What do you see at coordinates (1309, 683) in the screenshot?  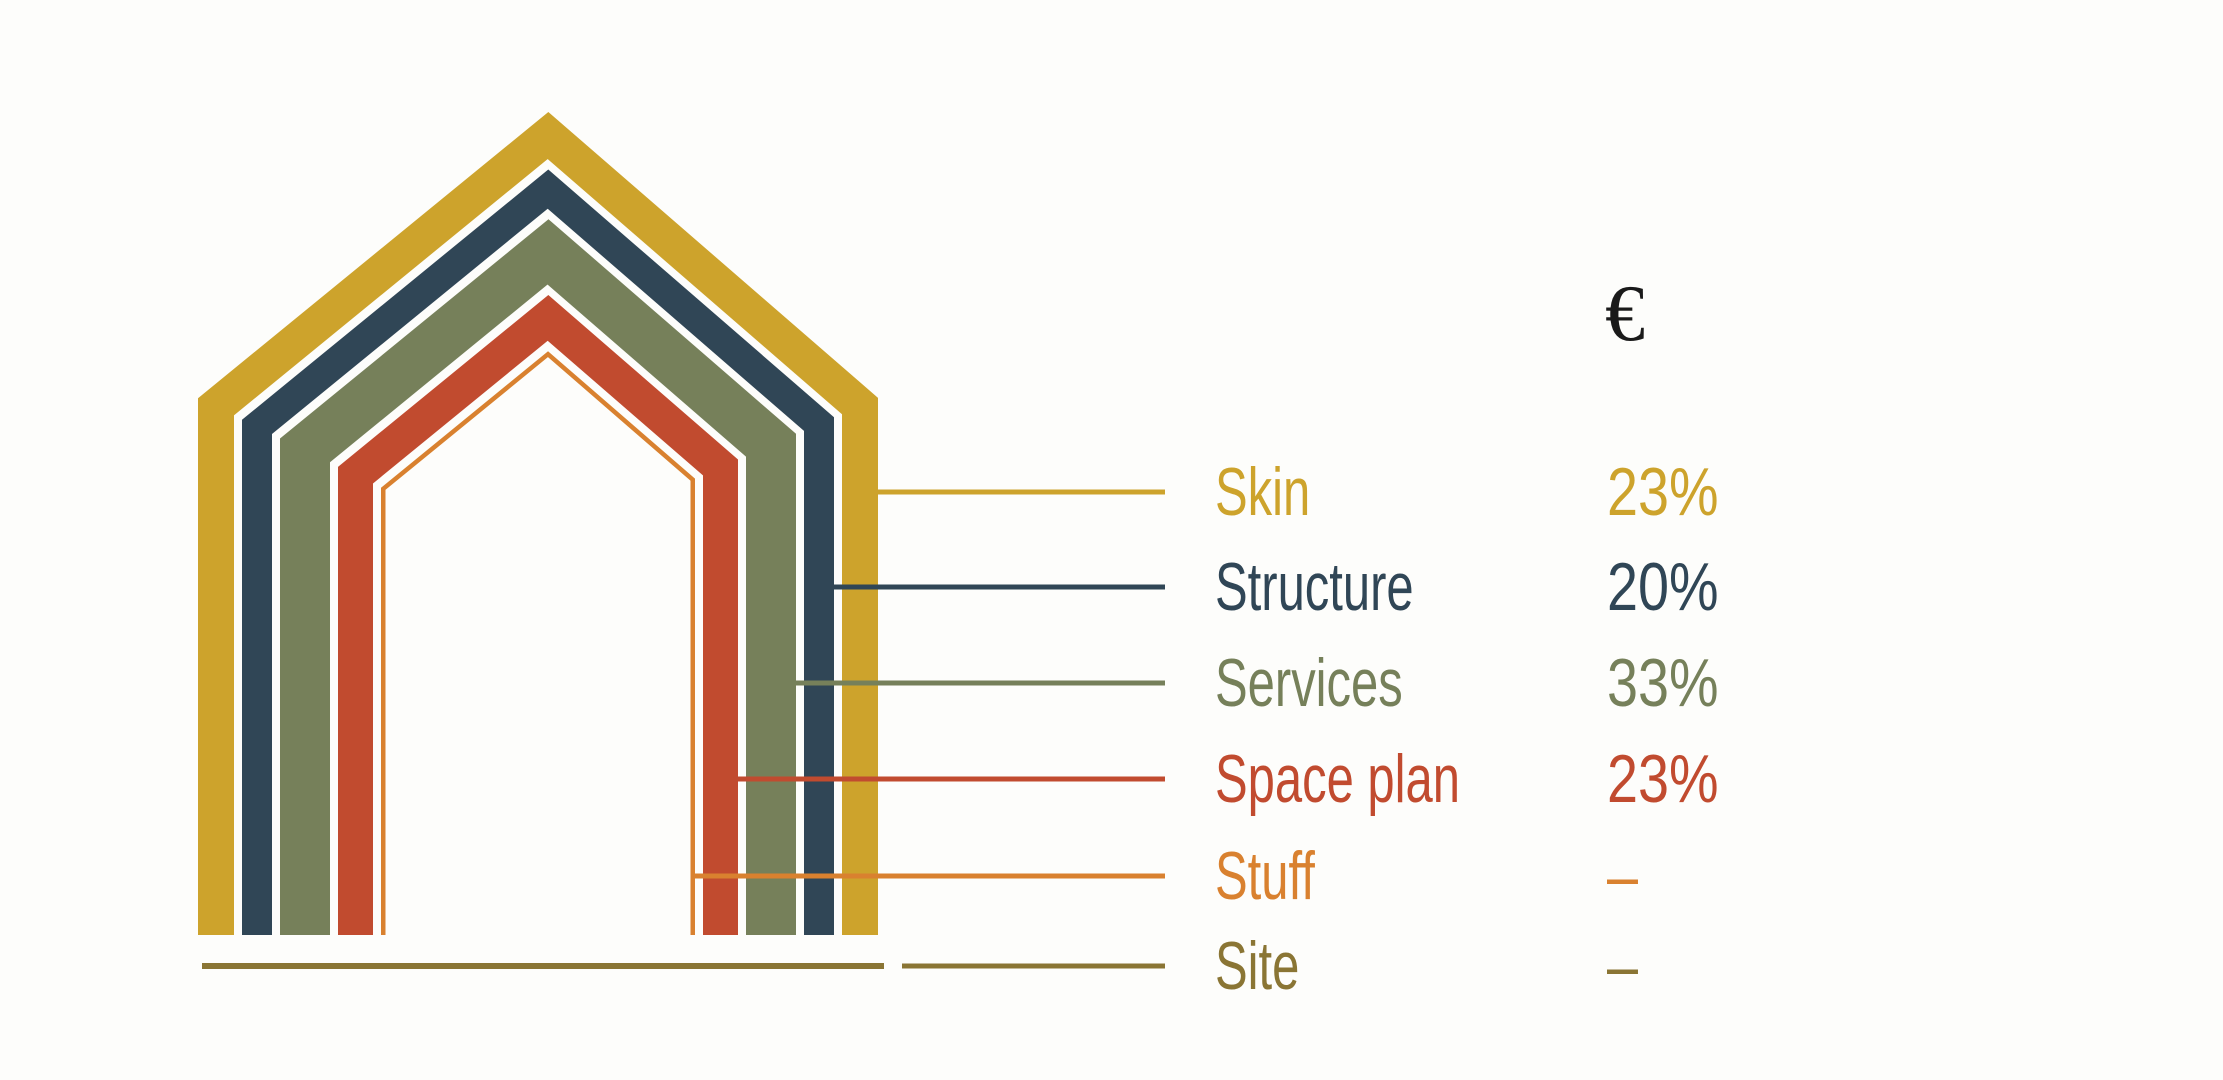 I see `legend-label-services: Services` at bounding box center [1309, 683].